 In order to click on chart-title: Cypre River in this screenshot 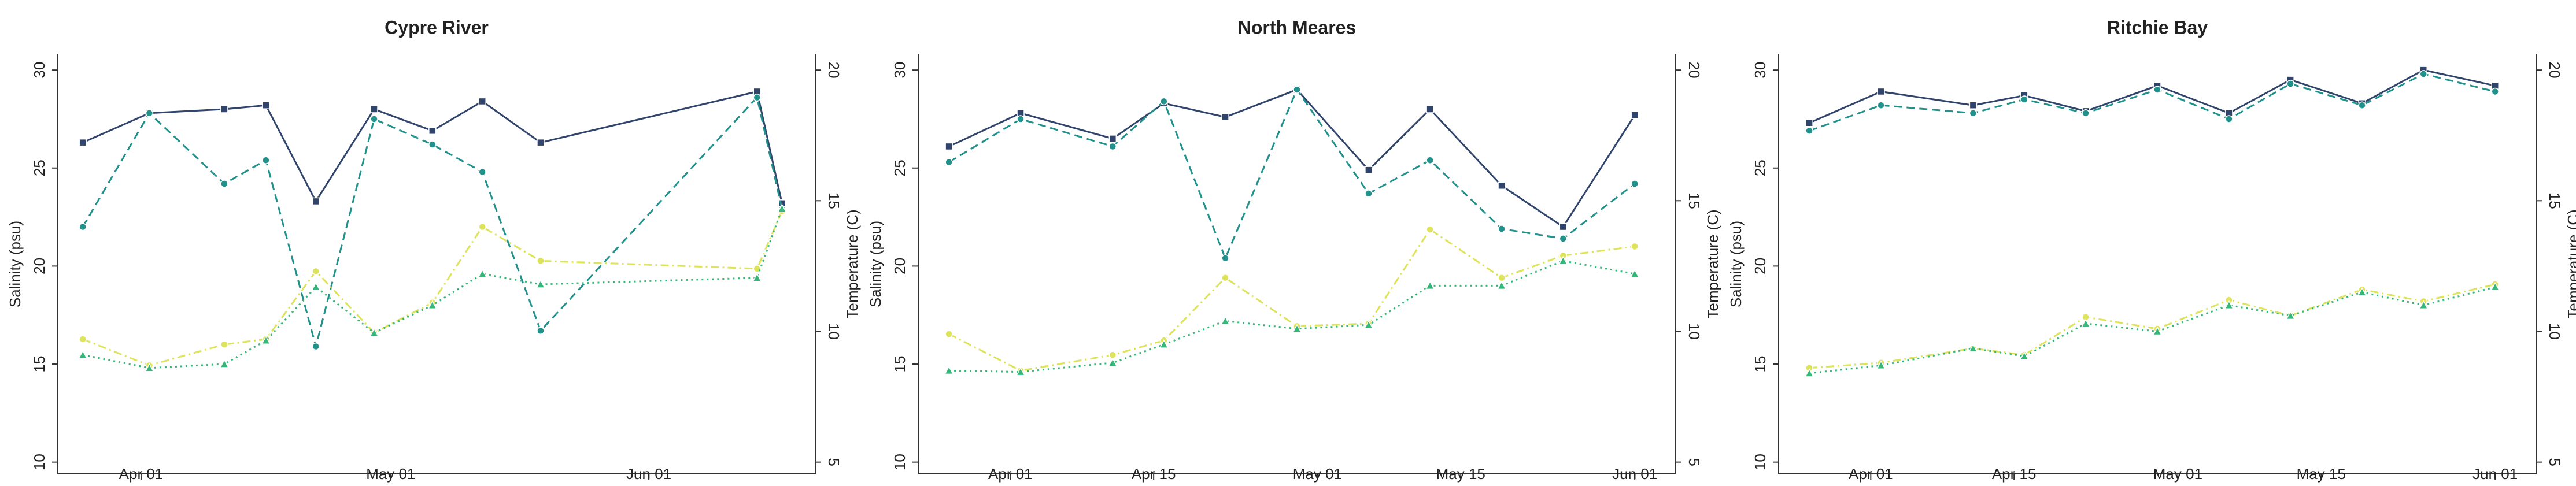, I will do `click(437, 27)`.